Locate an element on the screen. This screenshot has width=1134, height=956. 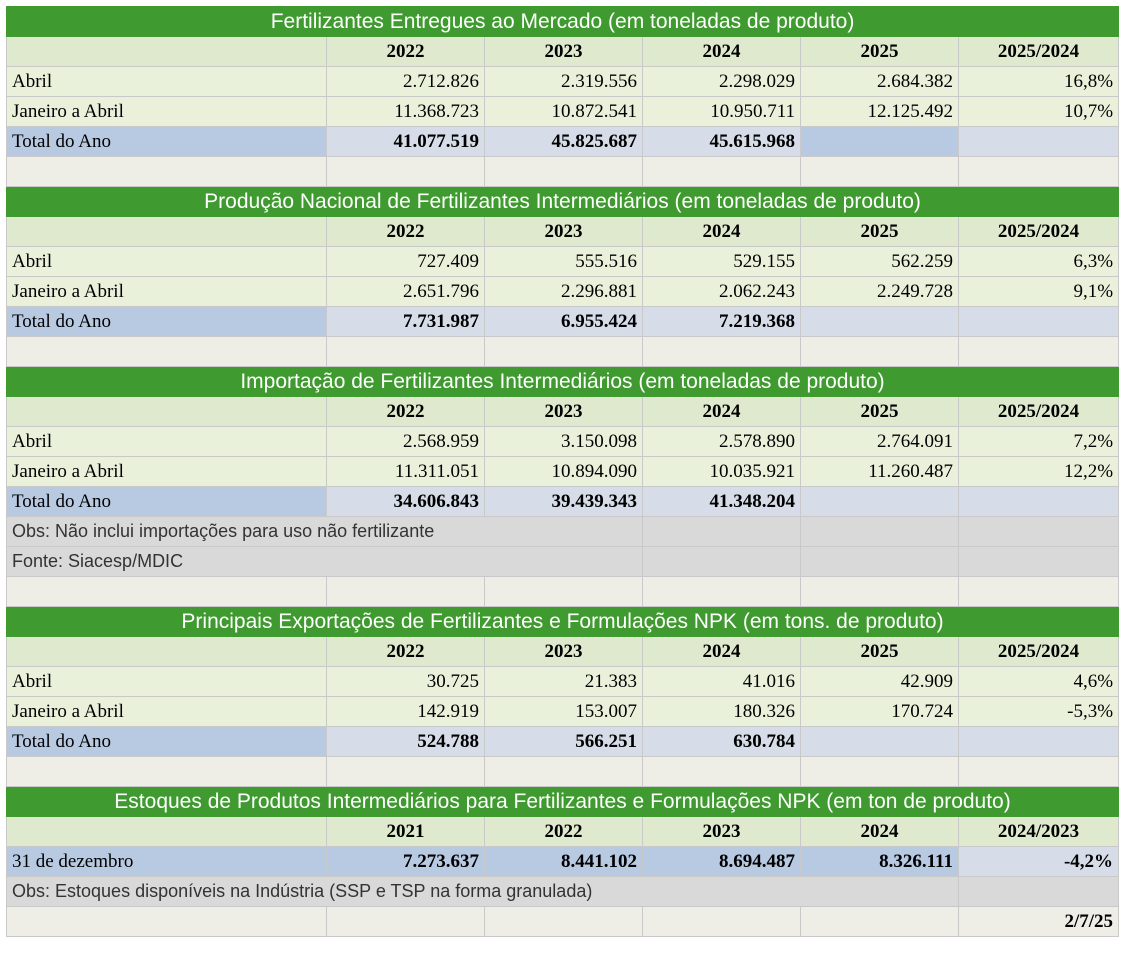
value-cell: 21.383 is located at coordinates (563, 681).